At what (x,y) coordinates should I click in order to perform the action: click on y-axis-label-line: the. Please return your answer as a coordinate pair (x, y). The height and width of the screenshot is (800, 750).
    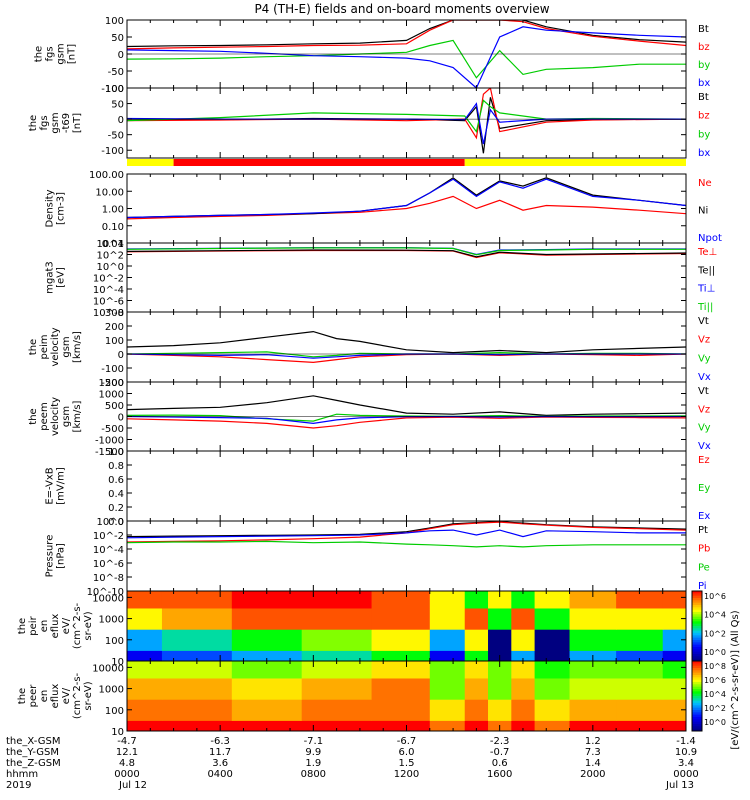
    Looking at the image, I should click on (33, 123).